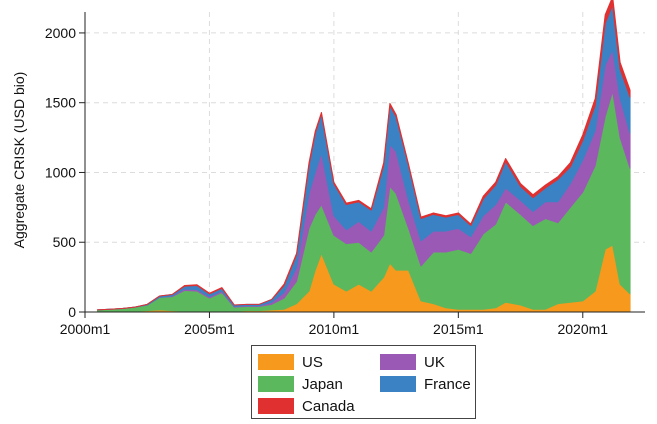 This screenshot has height=424, width=657. What do you see at coordinates (60, 33) in the screenshot?
I see `y-tick-label: 2000` at bounding box center [60, 33].